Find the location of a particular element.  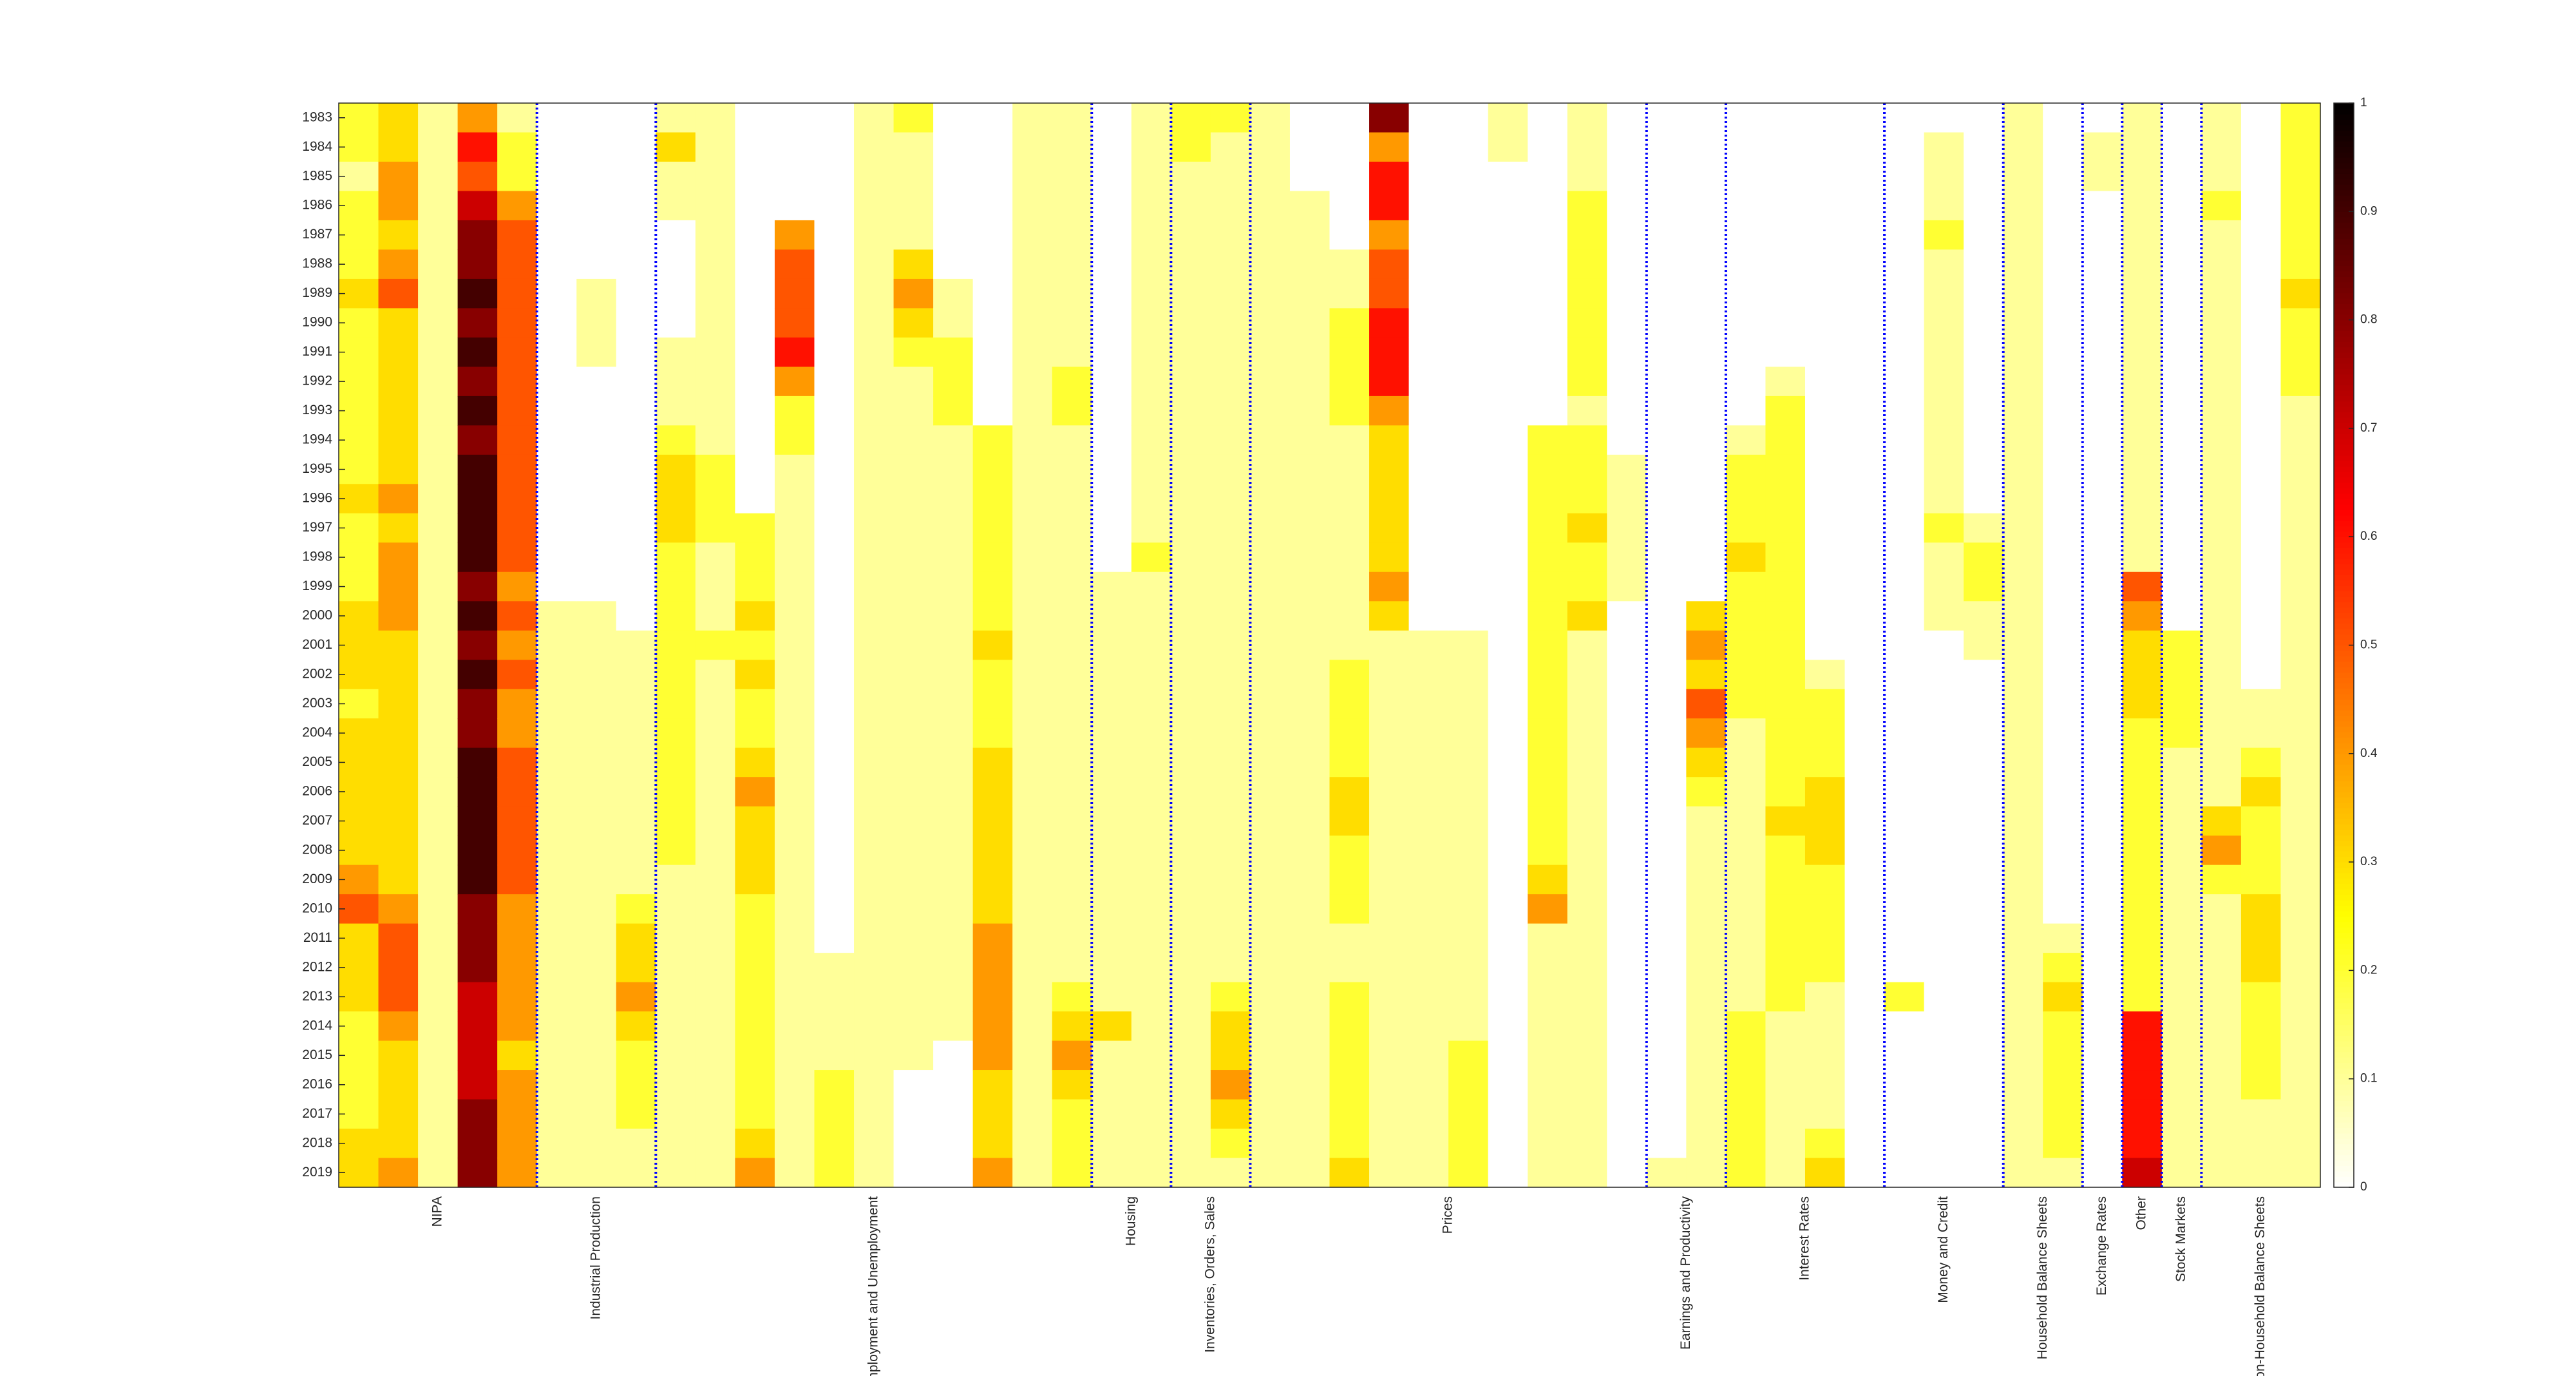

colorbar-tick-label: 0.8 is located at coordinates (2368, 320).